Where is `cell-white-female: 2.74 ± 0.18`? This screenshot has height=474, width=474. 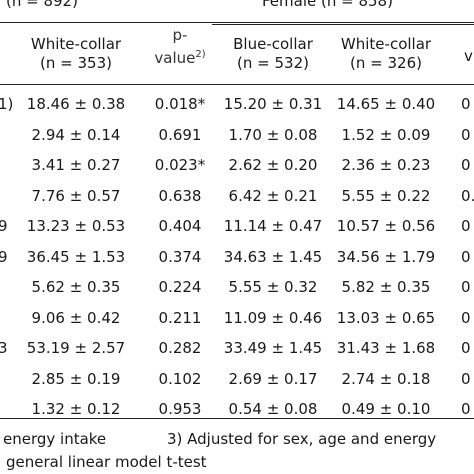 cell-white-female: 2.74 ± 0.18 is located at coordinates (386, 379).